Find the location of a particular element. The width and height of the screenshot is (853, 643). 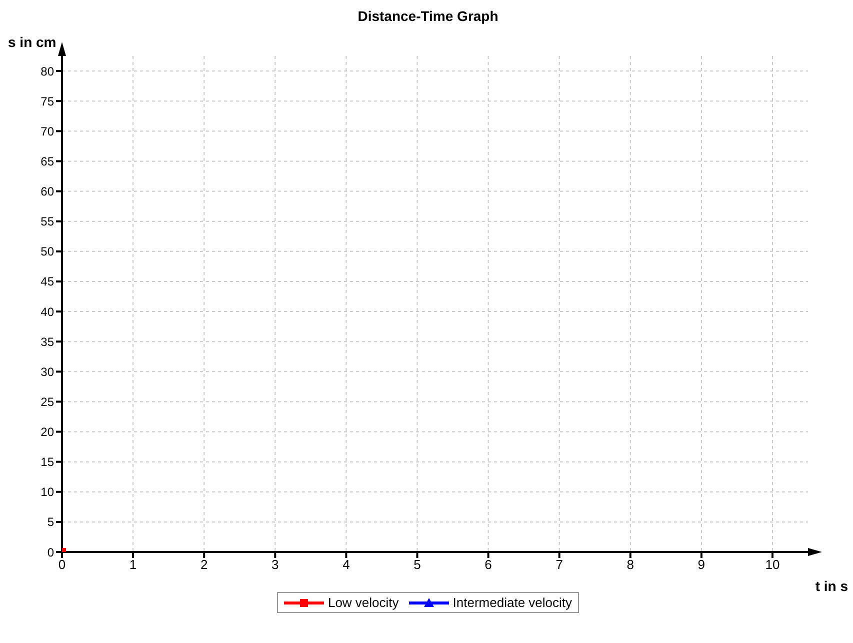

y-tick-label: 45 is located at coordinates (47, 281).